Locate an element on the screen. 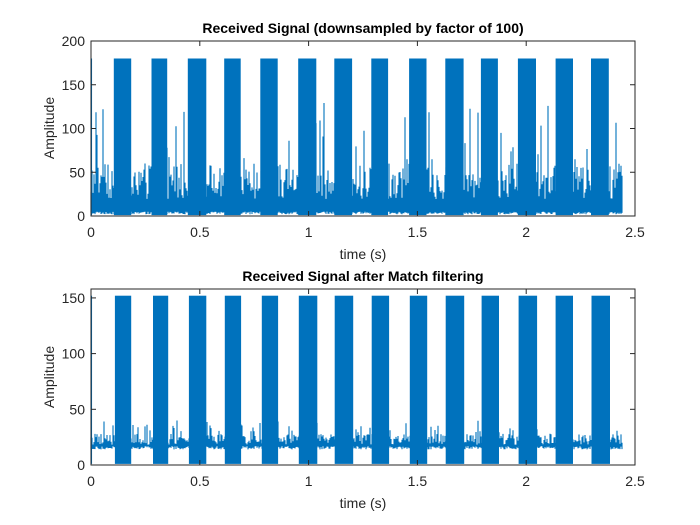 The width and height of the screenshot is (700, 525). bottom-x-tick-label: 2 is located at coordinates (526, 481).